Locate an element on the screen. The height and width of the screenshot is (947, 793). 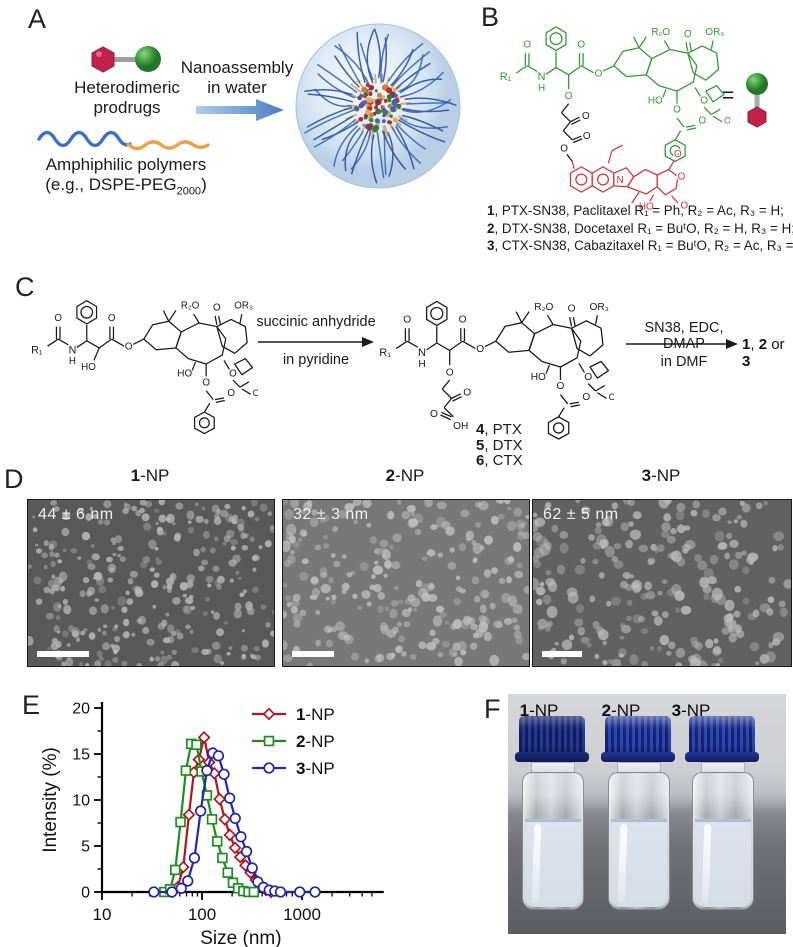
vials-photo: 1-NP 2-NP 3-NP is located at coordinates (647, 814).